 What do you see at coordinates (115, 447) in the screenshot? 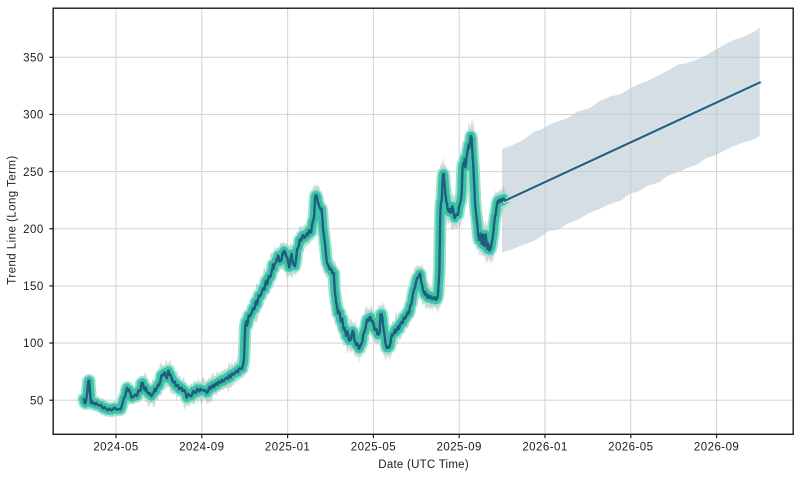
I see `svg-text: 2024-05` at bounding box center [115, 447].